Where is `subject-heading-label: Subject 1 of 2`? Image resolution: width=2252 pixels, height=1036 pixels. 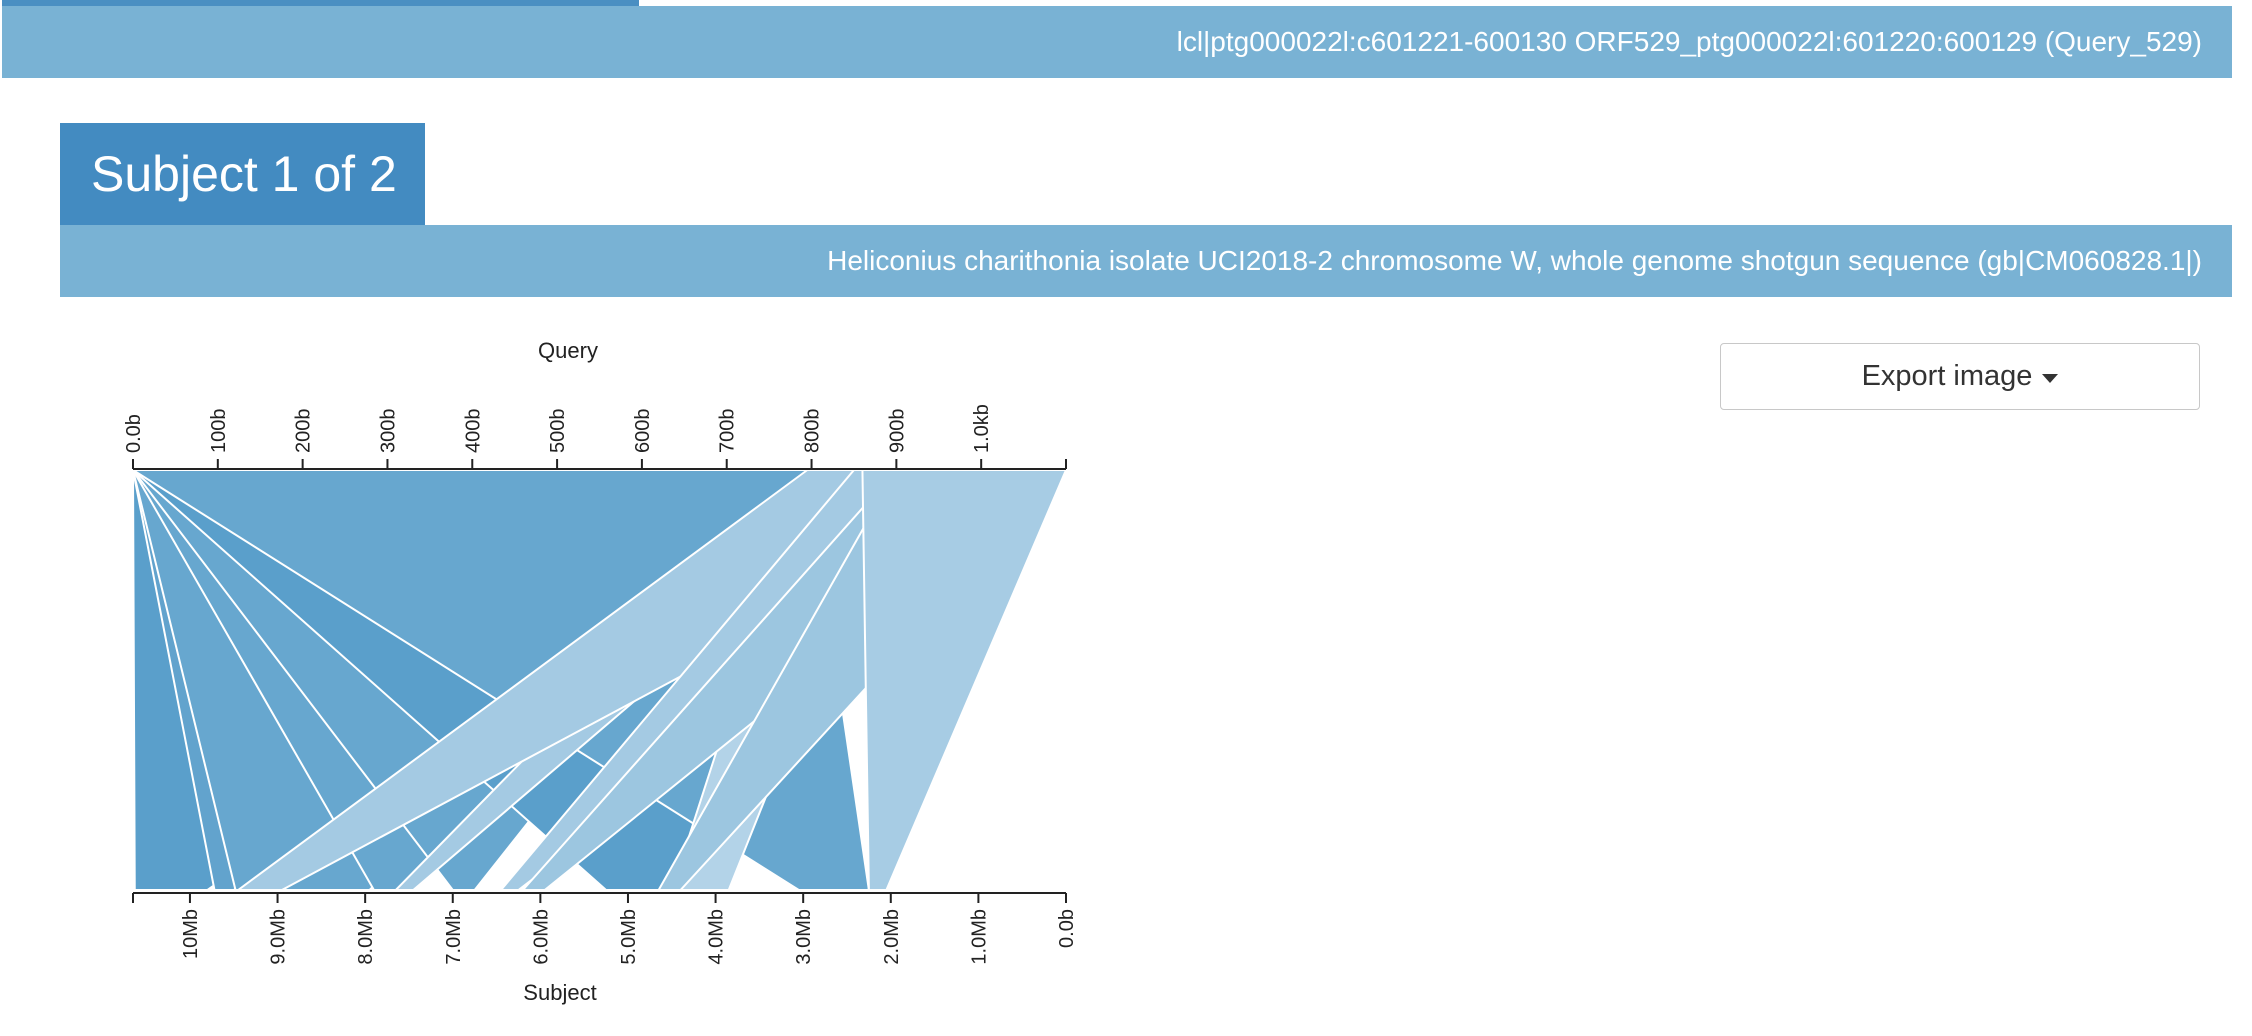
subject-heading-label: Subject 1 of 2 is located at coordinates (244, 174).